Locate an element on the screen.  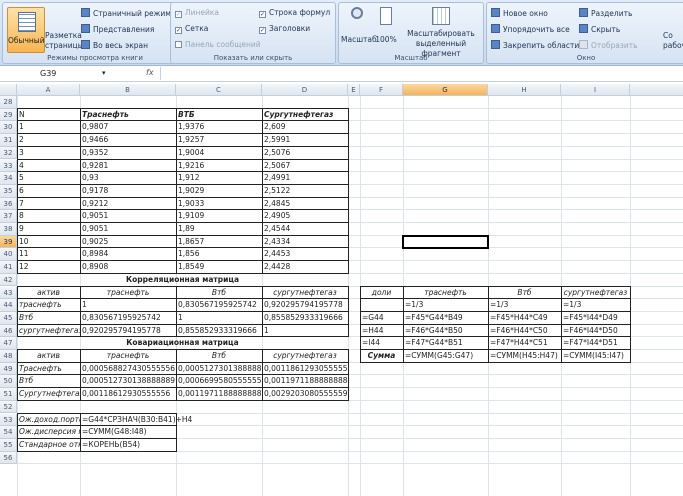
row-header-45: 45 is located at coordinates (8, 318).